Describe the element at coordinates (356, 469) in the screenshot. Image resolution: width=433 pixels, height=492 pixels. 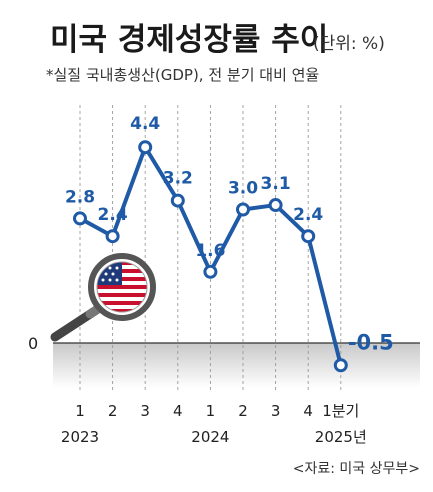
I see `source-label: <자료: 미국 상무부>` at that location.